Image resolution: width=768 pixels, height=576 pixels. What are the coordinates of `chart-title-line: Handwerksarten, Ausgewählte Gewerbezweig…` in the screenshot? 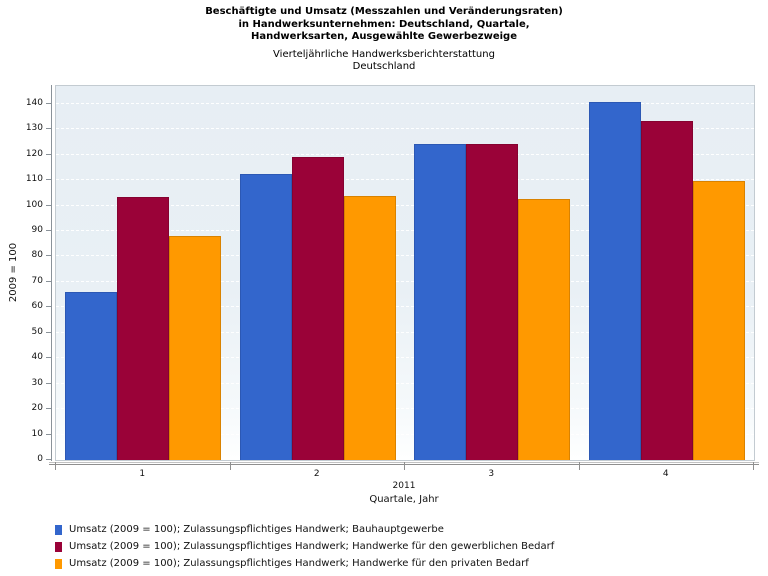 It's located at (383, 36).